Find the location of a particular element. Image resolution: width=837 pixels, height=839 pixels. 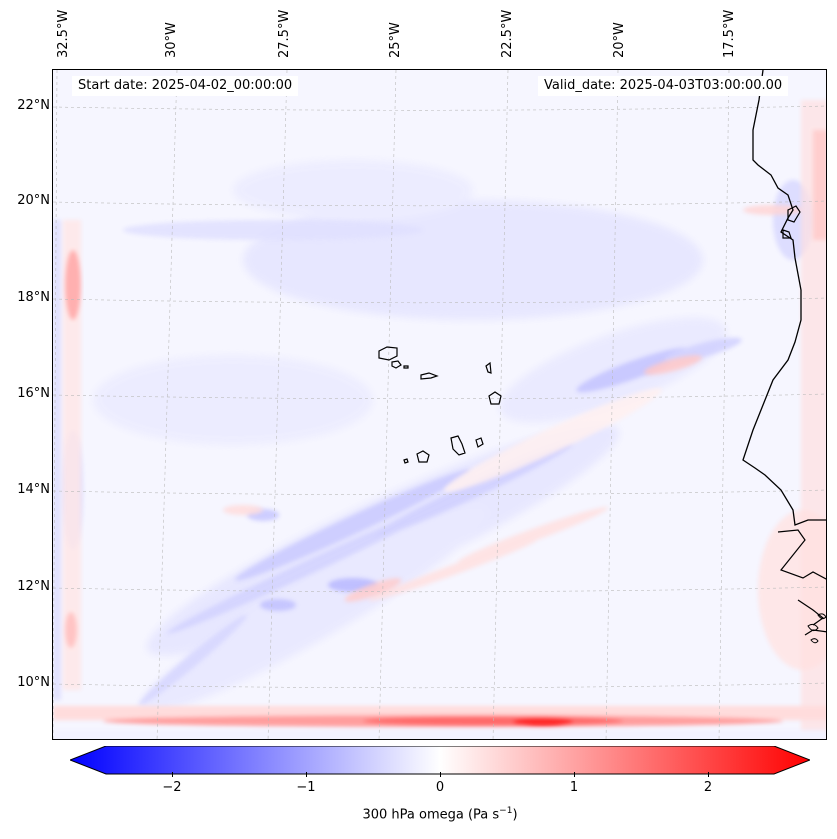

lon-label-17-5w: 17.5°W is located at coordinates (729, 33).